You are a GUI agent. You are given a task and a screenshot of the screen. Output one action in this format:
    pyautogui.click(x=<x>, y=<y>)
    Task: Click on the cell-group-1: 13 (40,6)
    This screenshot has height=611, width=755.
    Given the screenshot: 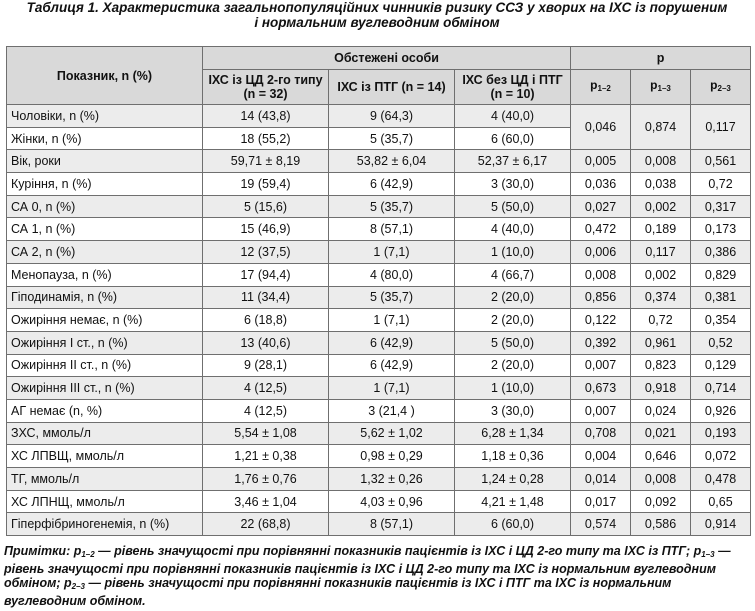 What is the action you would take?
    pyautogui.click(x=265, y=342)
    